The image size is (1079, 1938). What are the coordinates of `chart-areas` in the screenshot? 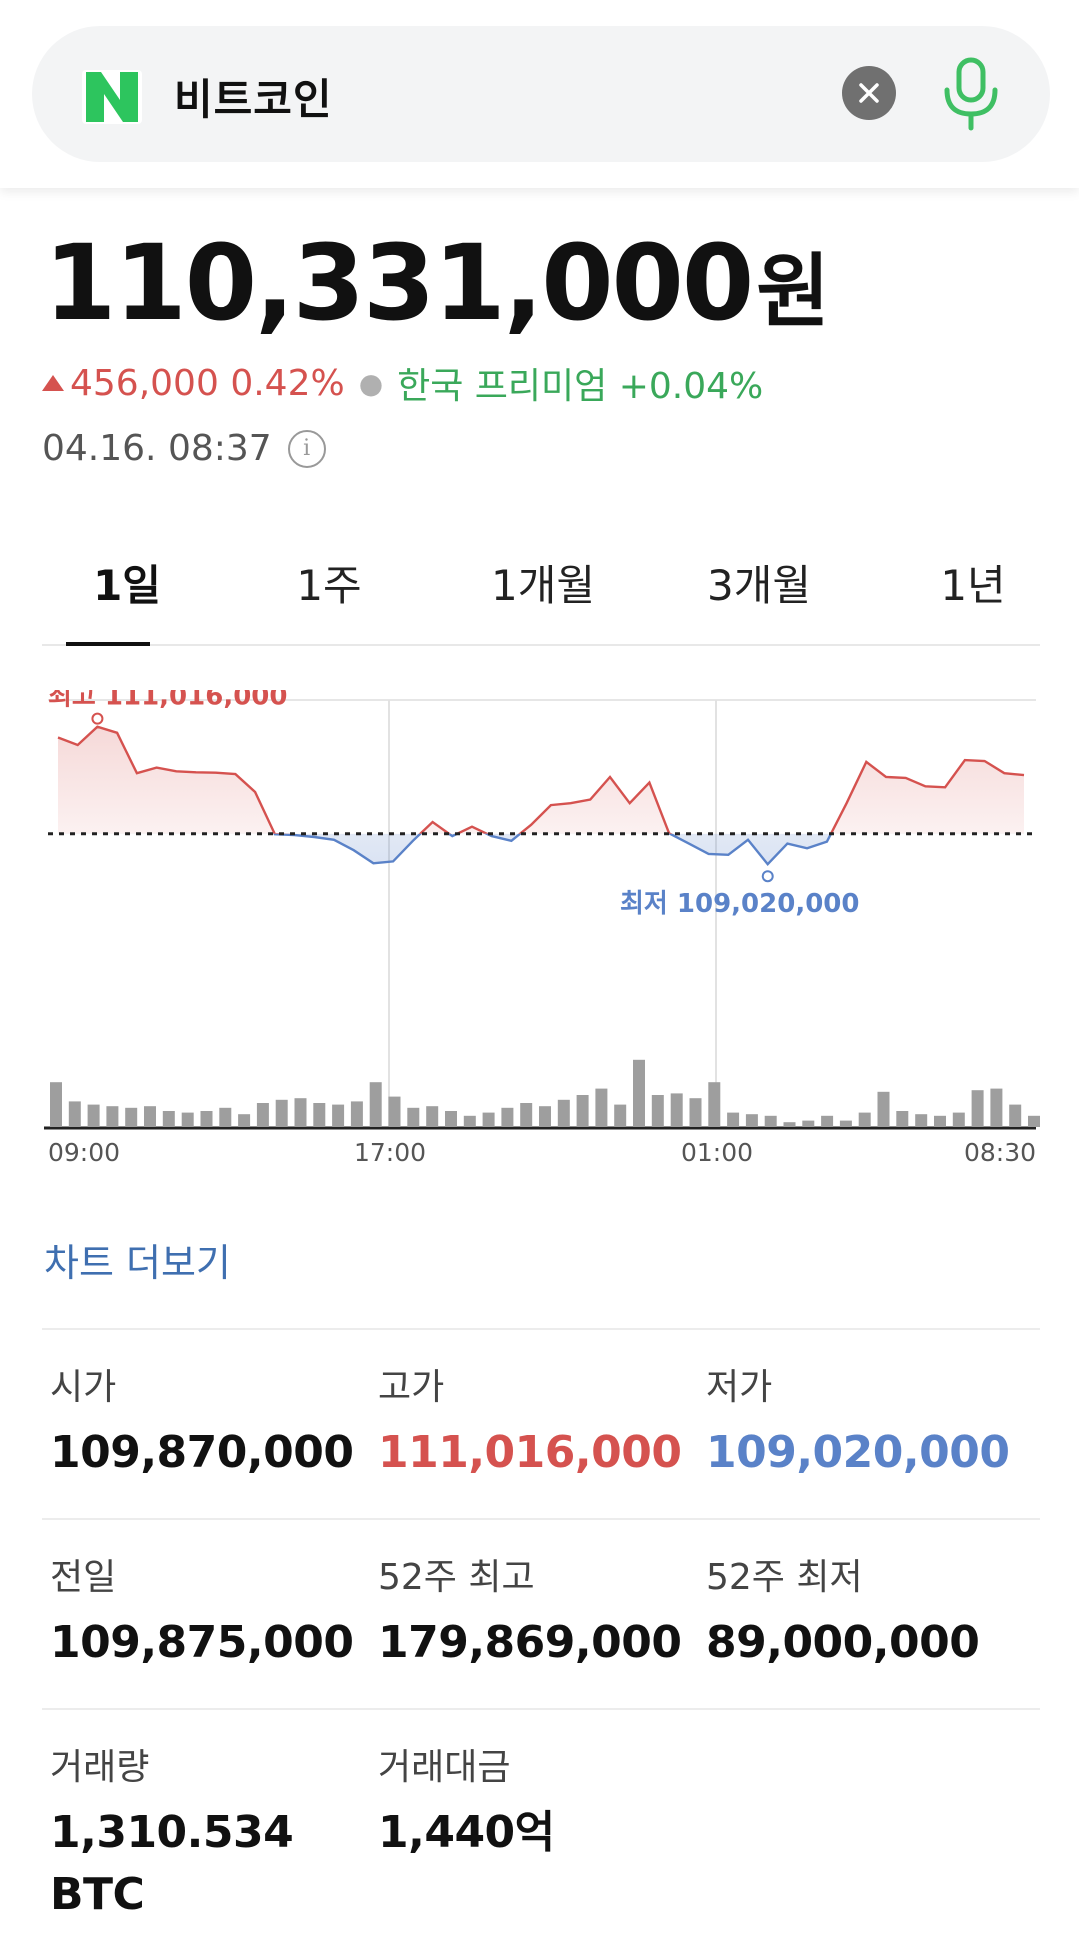 It's located at (541, 795).